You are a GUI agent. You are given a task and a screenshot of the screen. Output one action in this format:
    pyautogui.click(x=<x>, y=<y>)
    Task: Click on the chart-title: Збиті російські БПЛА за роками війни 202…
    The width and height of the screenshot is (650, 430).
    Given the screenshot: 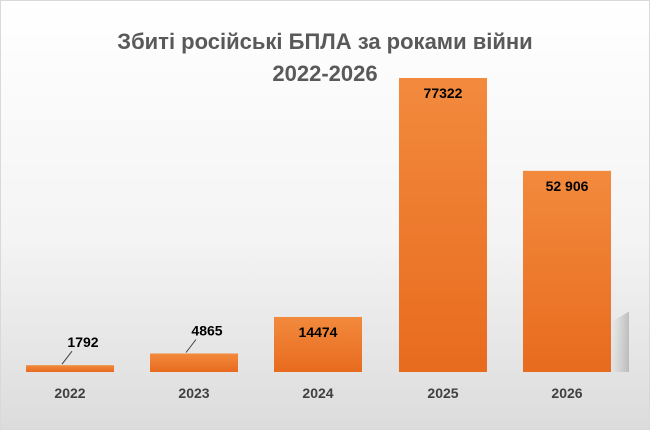 What is the action you would take?
    pyautogui.click(x=325, y=58)
    